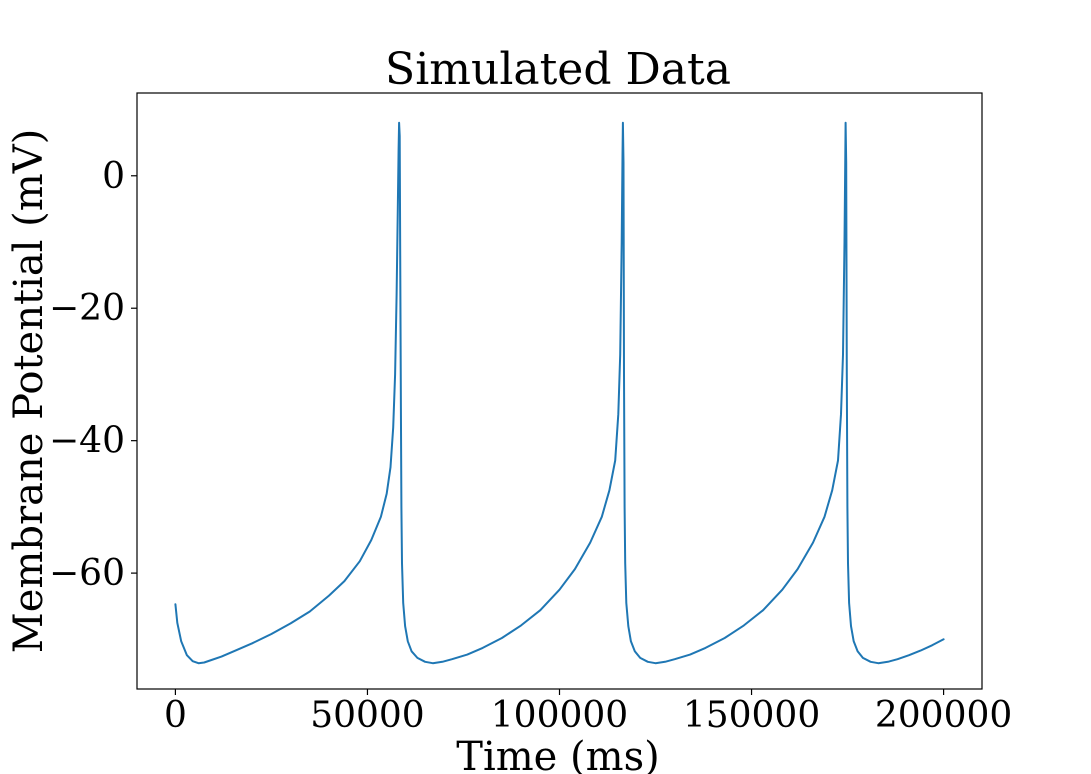 Image resolution: width=1091 pixels, height=774 pixels. Describe the element at coordinates (175, 715) in the screenshot. I see `x-tick-label: 0` at that location.